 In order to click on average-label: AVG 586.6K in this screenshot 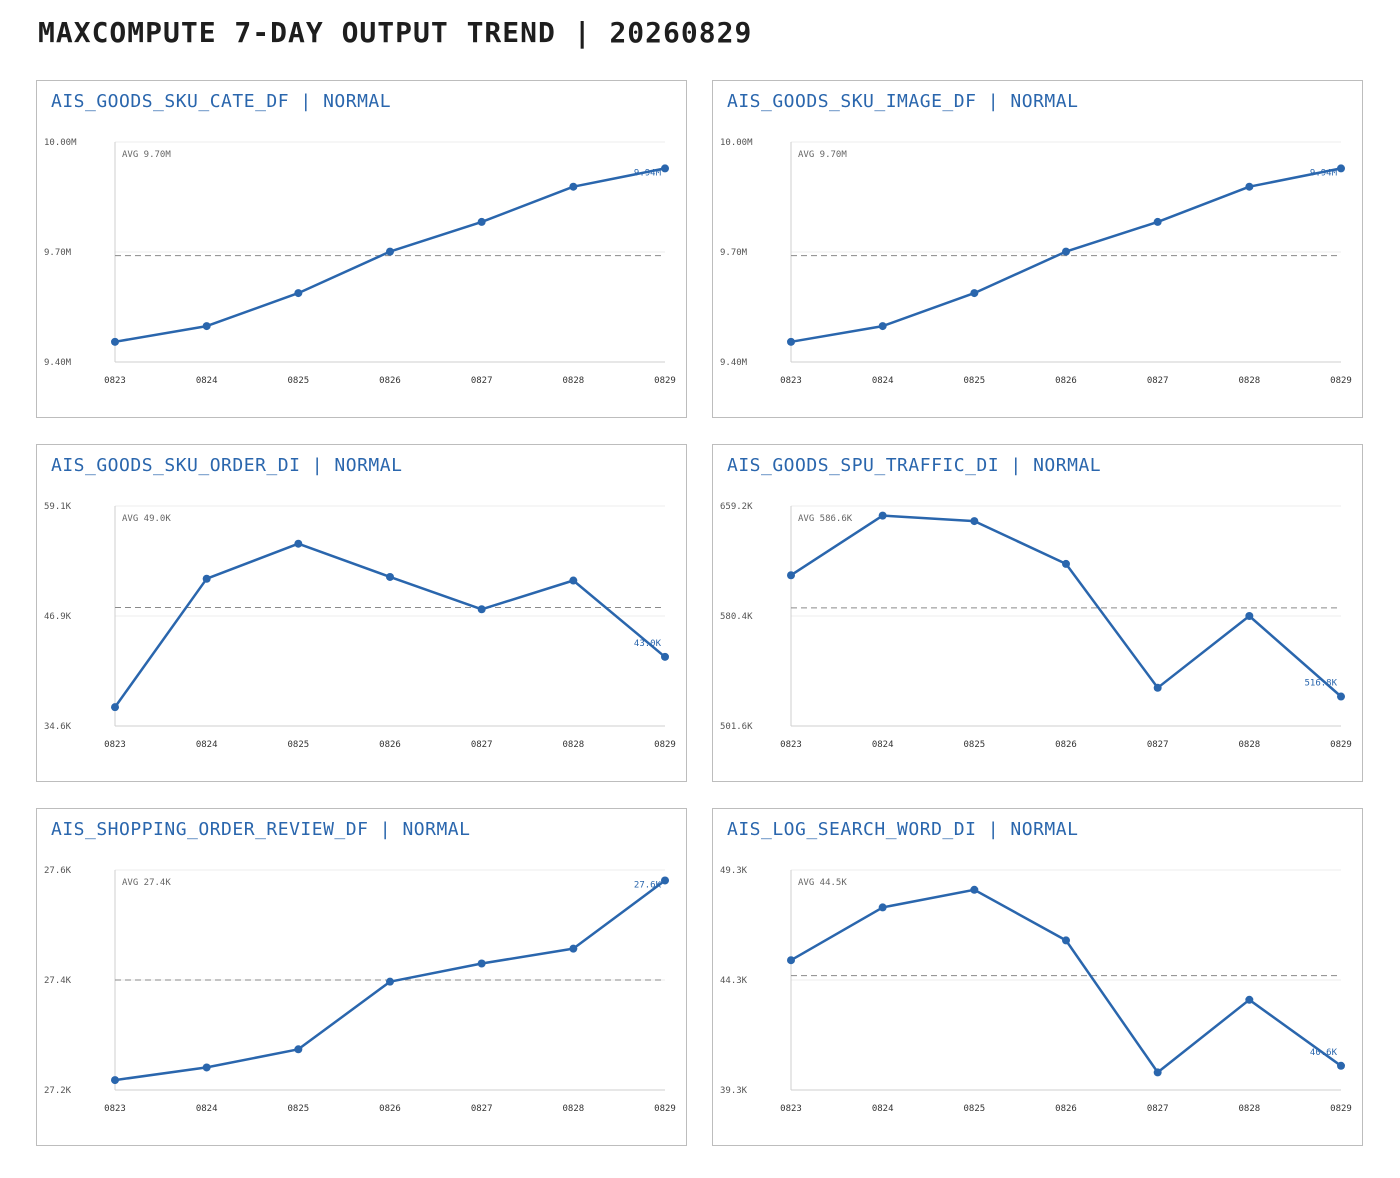, I will do `click(825, 519)`.